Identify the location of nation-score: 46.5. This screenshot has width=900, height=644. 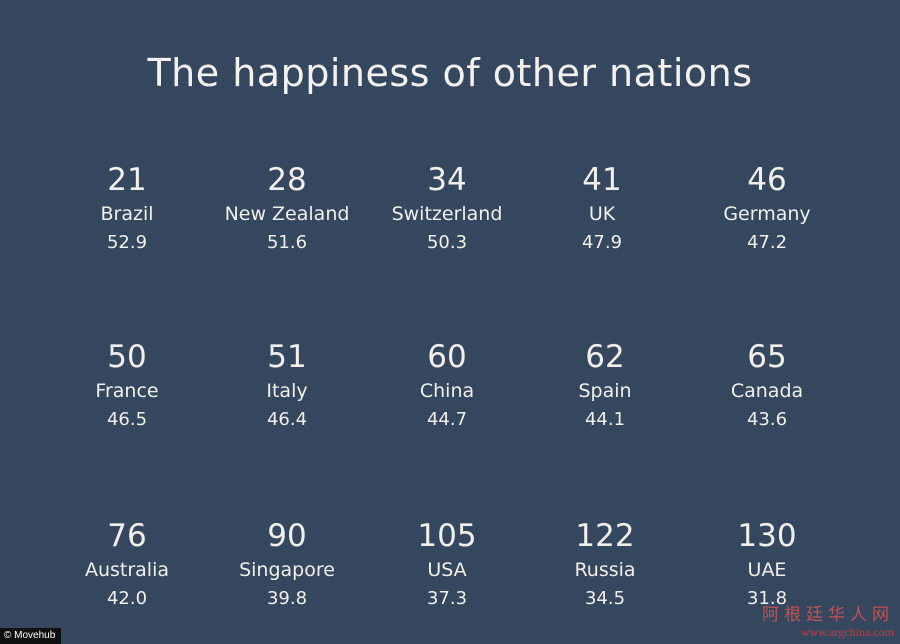
(127, 419).